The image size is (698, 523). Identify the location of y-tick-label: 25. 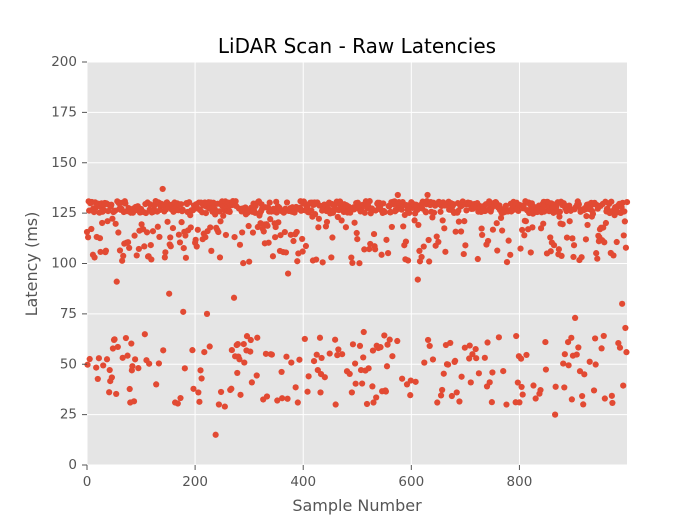
(68, 415).